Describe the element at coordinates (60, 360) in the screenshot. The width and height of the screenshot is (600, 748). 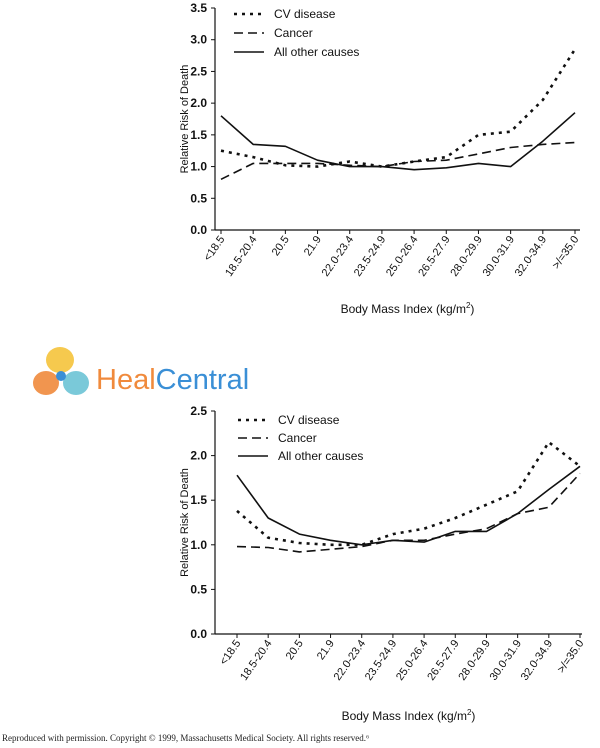
I see `logo-petal-top` at that location.